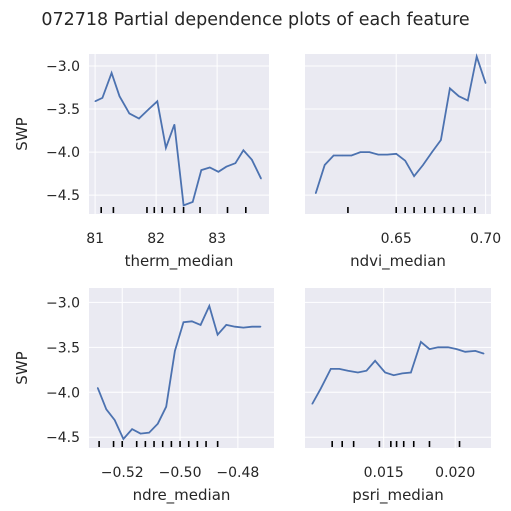 The width and height of the screenshot is (511, 511). Describe the element at coordinates (156, 239) in the screenshot. I see `x-tick-label: 82` at that location.